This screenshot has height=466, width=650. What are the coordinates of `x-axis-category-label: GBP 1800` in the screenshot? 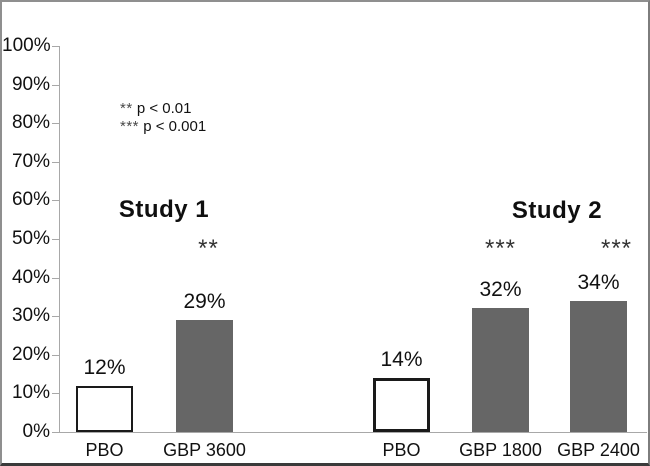 It's located at (500, 450).